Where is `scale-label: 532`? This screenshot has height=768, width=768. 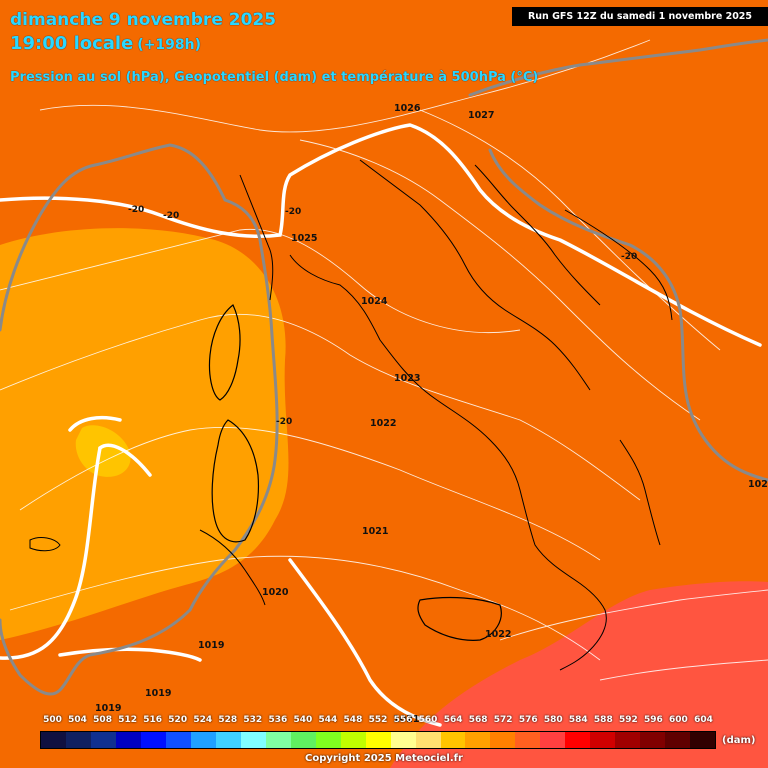
scale-label: 532 is located at coordinates (253, 720).